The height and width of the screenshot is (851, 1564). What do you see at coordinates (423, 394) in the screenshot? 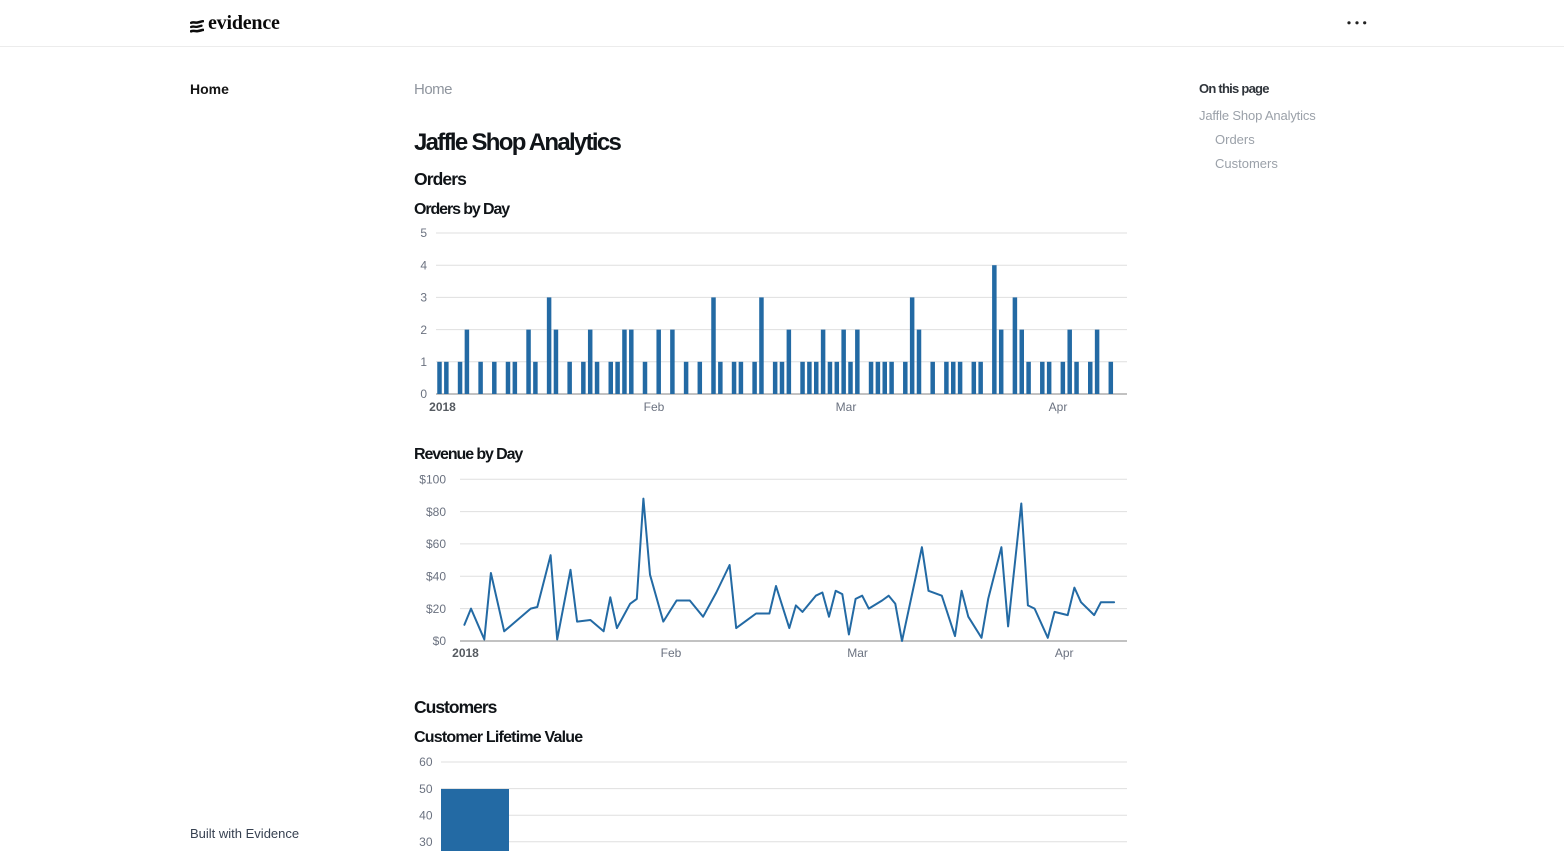
I see `svg-text: 0` at bounding box center [423, 394].